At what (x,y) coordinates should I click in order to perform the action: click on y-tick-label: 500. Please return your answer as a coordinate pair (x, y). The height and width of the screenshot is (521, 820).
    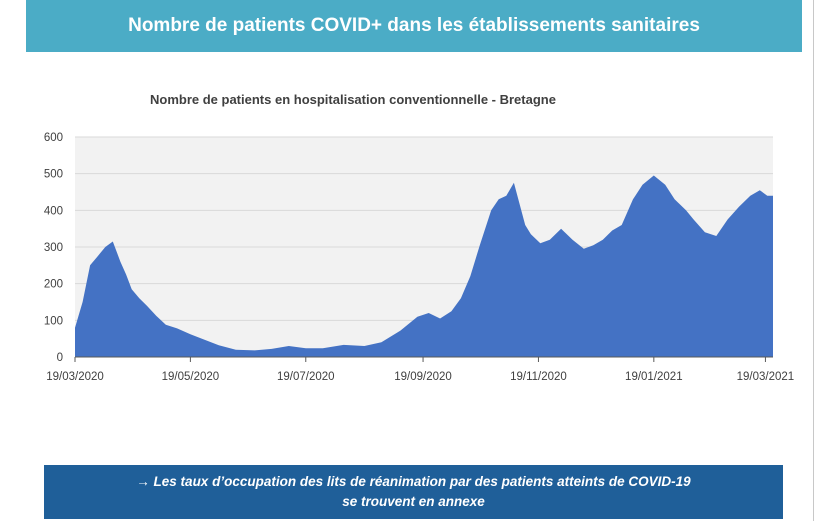
    Looking at the image, I should click on (53, 175).